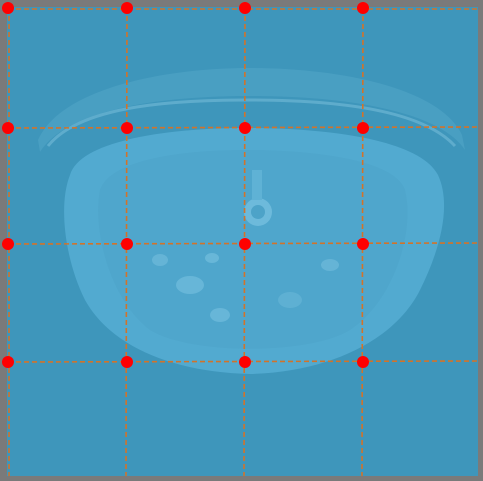  Describe the element at coordinates (257, 185) in the screenshot. I see `spinous-process` at that location.